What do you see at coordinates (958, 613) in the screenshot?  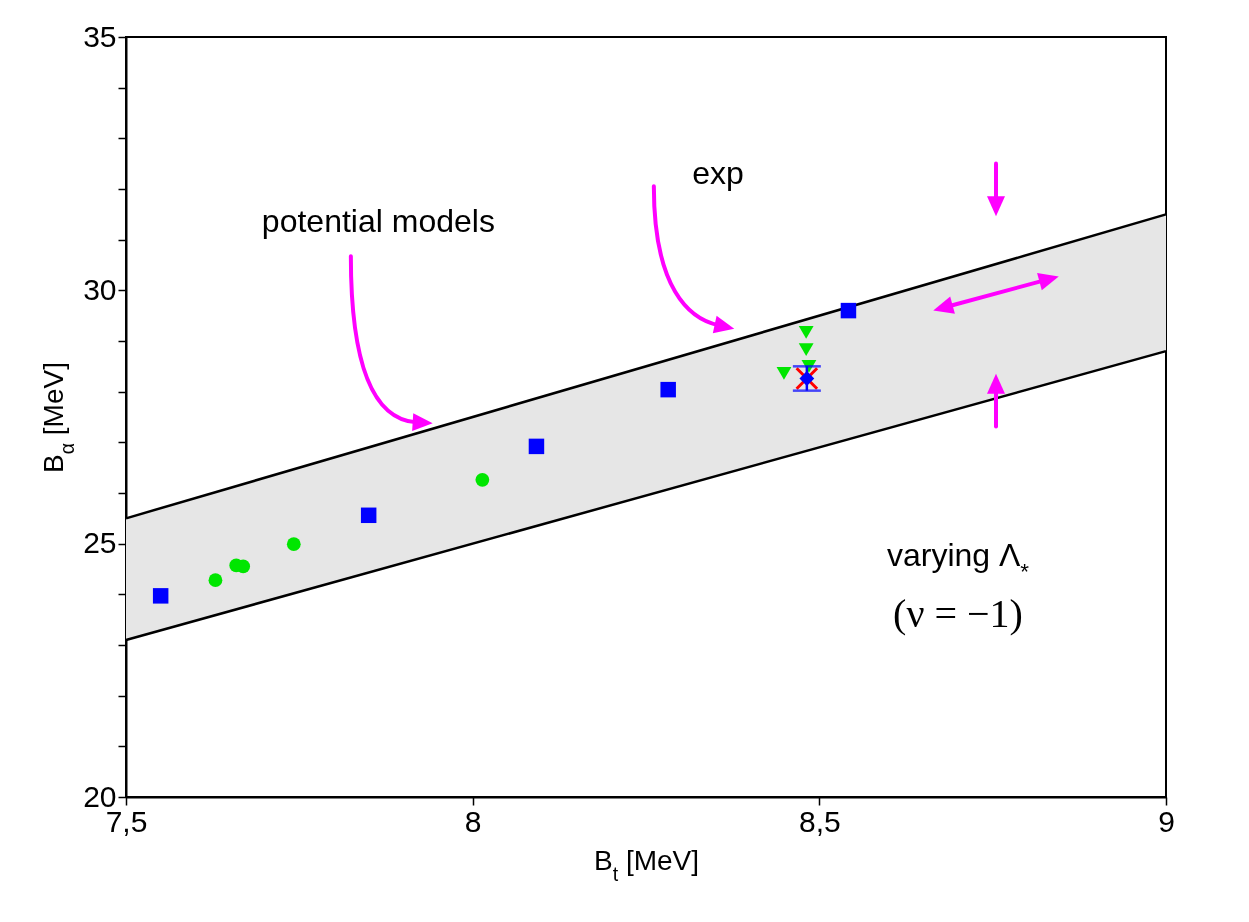 I see `annotation: (ν = −1)` at bounding box center [958, 613].